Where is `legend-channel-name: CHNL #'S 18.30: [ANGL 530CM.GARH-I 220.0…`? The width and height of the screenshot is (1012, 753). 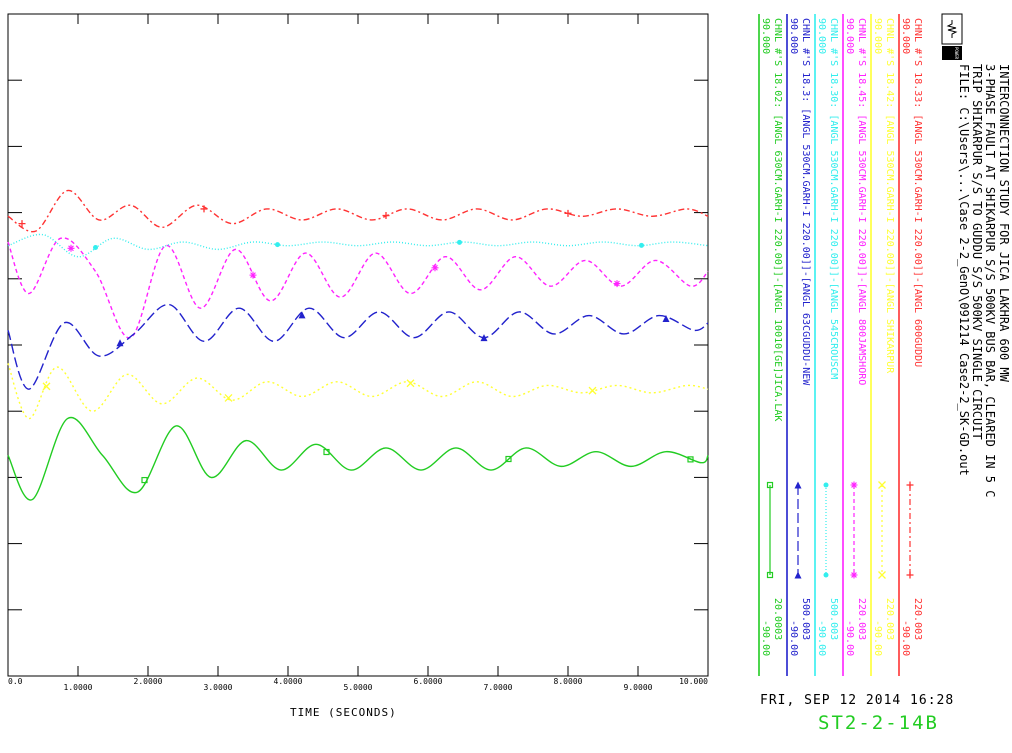
legend-channel-name: CHNL #'S 18.30: [ANGL 530CM.GARH-I 220.0… is located at coordinates (833, 198).